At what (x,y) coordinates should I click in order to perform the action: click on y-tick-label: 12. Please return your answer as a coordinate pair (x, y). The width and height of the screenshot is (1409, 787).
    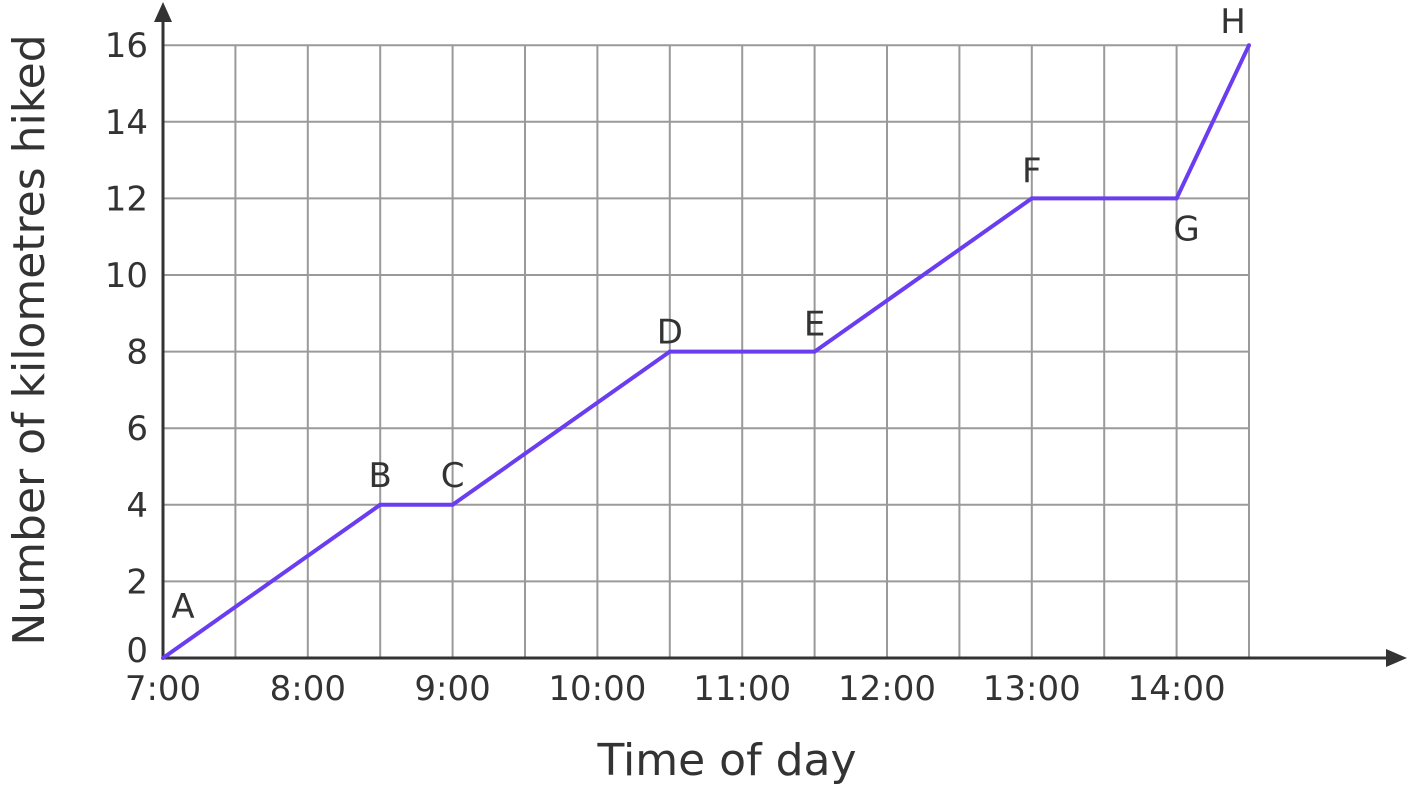
    Looking at the image, I should click on (126, 199).